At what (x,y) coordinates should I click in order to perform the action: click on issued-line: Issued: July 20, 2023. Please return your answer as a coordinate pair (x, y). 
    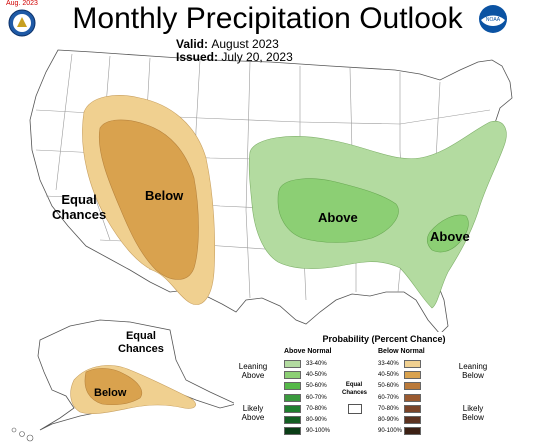
    Looking at the image, I should click on (234, 57).